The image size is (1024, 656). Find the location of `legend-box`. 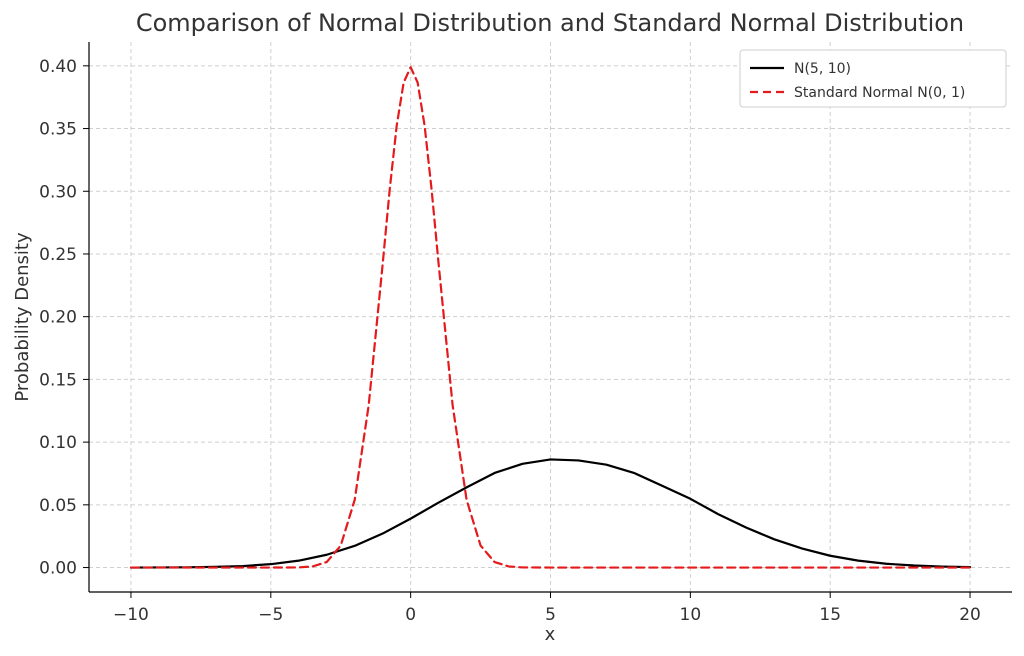

legend-box is located at coordinates (873, 78).